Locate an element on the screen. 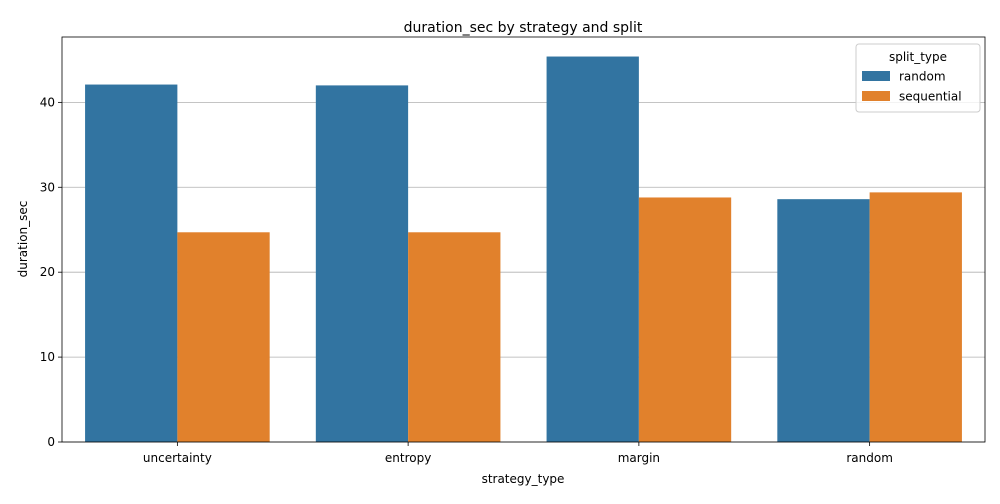 The width and height of the screenshot is (1000, 504). chart-title: duration_sec by strategy and split is located at coordinates (523, 28).